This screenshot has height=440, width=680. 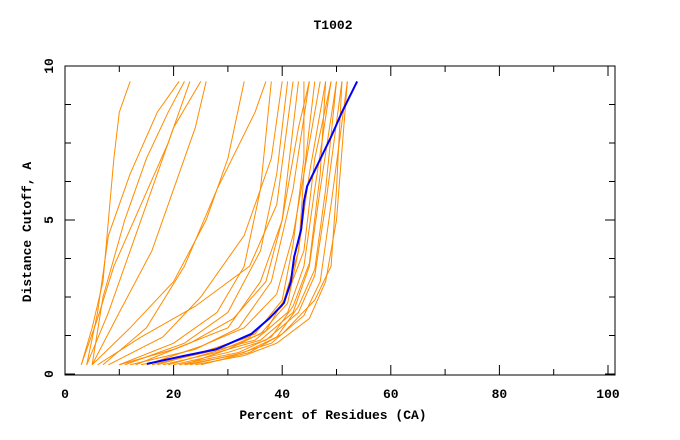 What do you see at coordinates (65, 394) in the screenshot?
I see `x-tick-label: 0` at bounding box center [65, 394].